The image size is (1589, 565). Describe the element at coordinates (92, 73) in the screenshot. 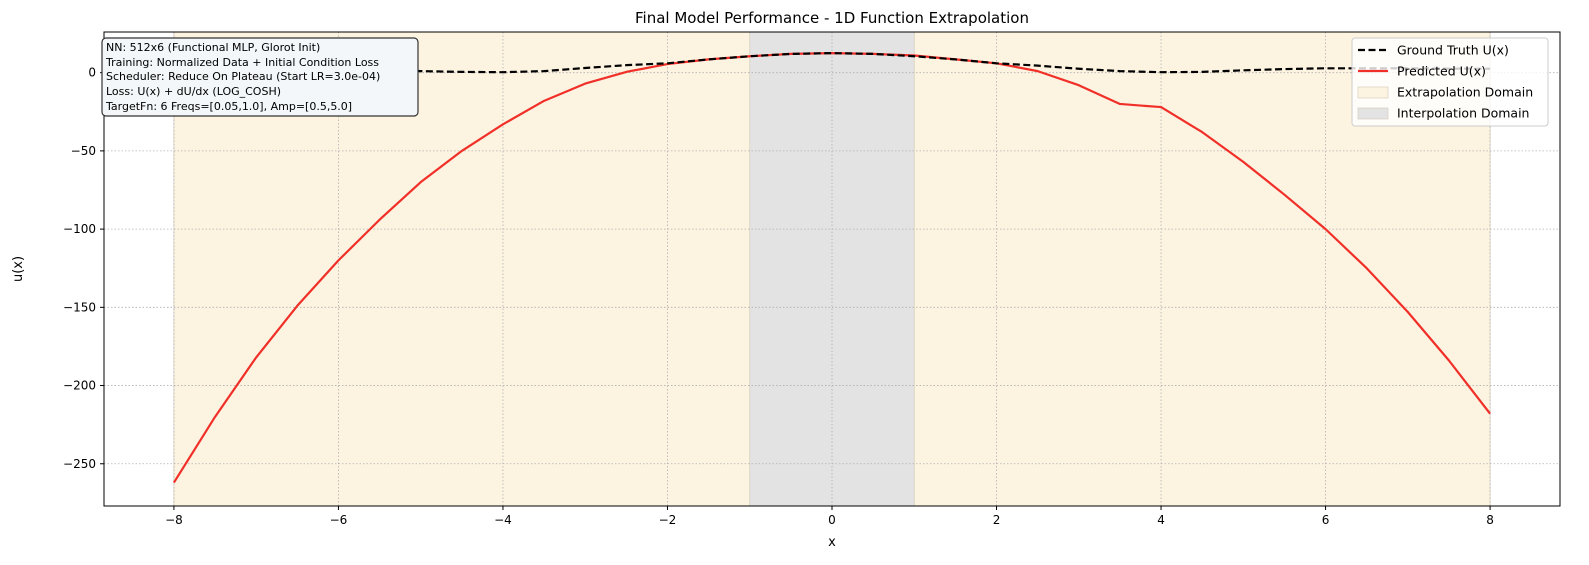

I see `y-tick-label: 0` at that location.